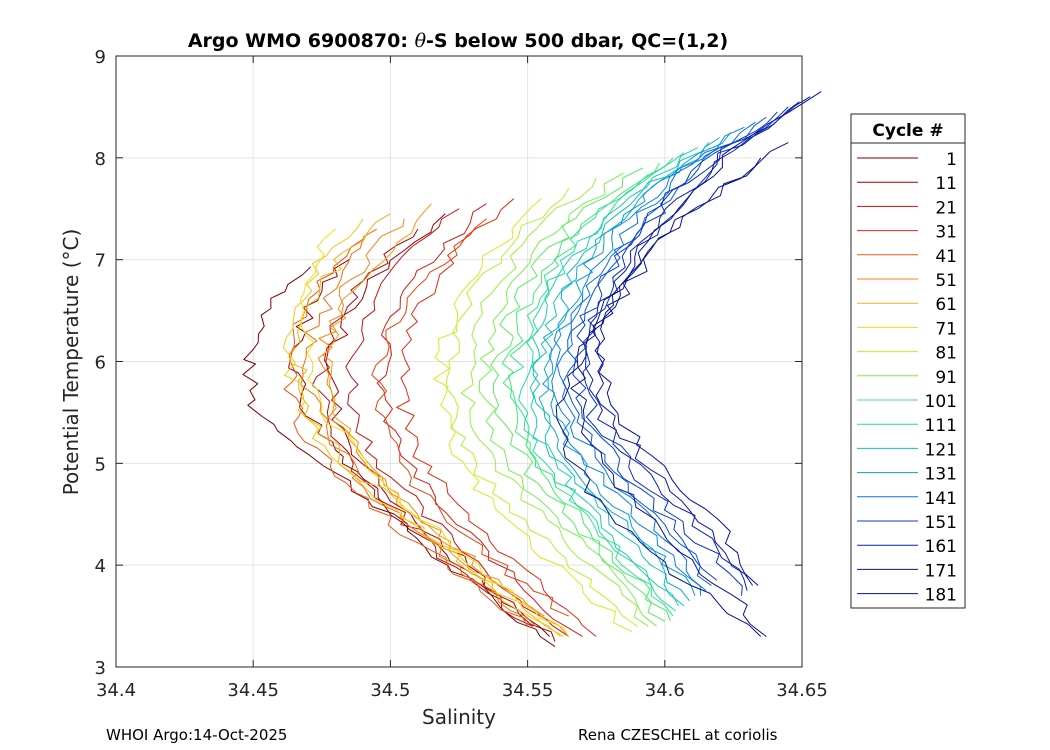  Describe the element at coordinates (941, 426) in the screenshot. I see `legend-label-111: 111` at that location.